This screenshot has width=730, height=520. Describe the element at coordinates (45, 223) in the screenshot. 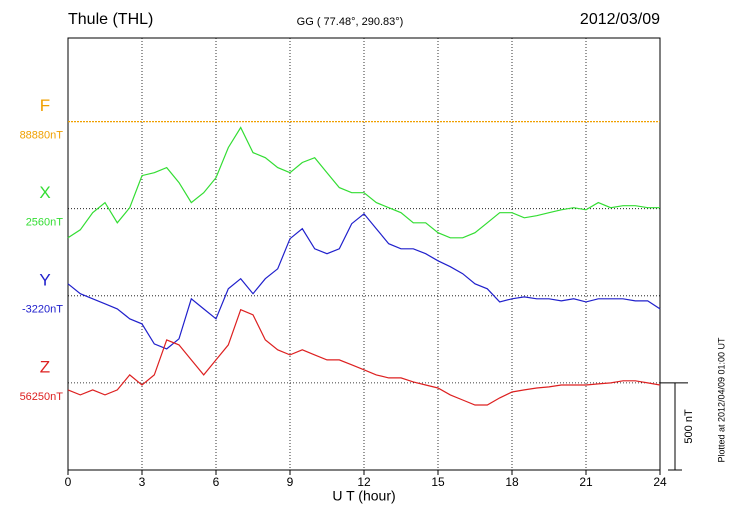

I see `baseline-label: 2560nT` at that location.